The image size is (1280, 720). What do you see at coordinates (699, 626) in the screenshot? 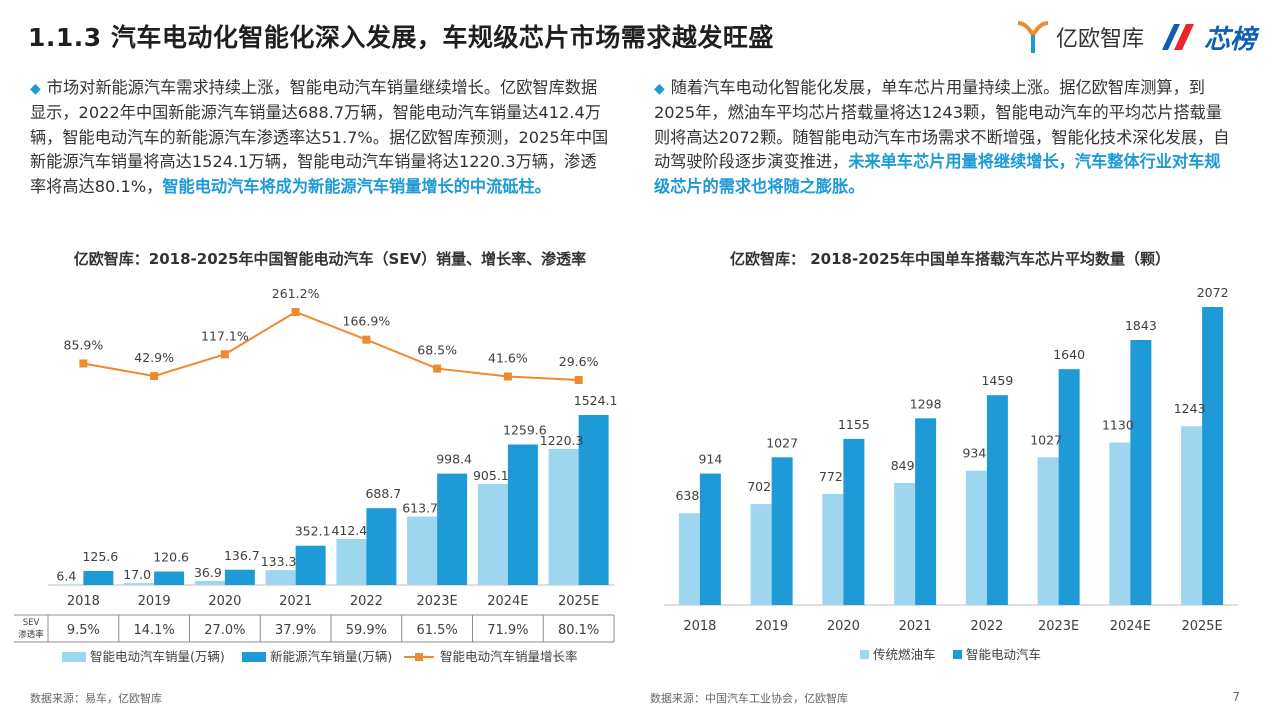
I see `x-tick-label: 2018` at bounding box center [699, 626].